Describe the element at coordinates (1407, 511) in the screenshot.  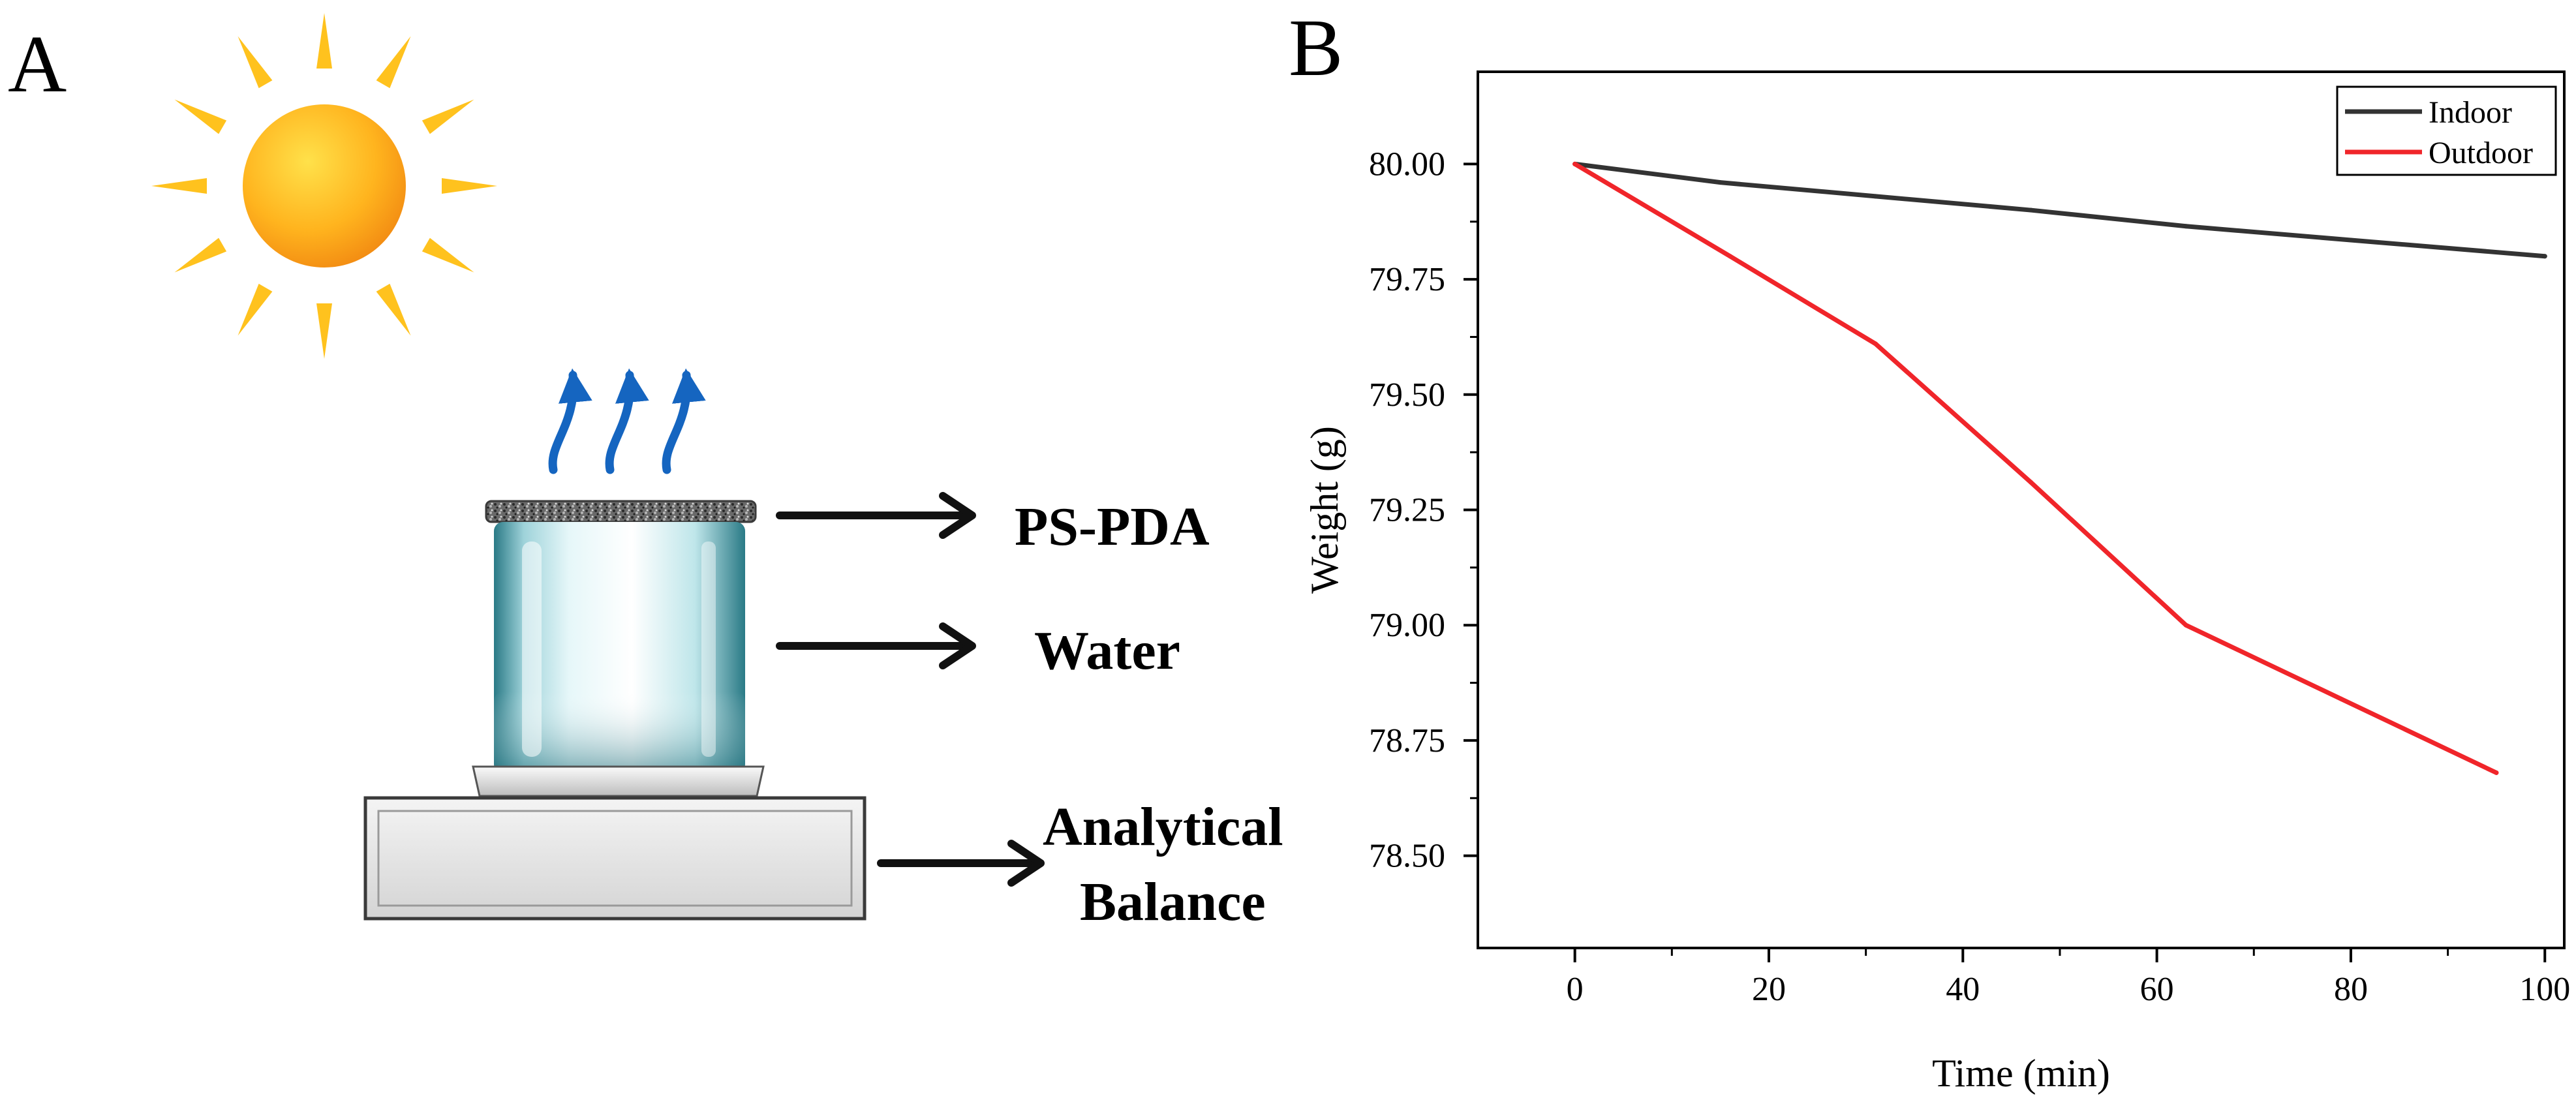
I see `y-tick-label: 79.25` at that location.